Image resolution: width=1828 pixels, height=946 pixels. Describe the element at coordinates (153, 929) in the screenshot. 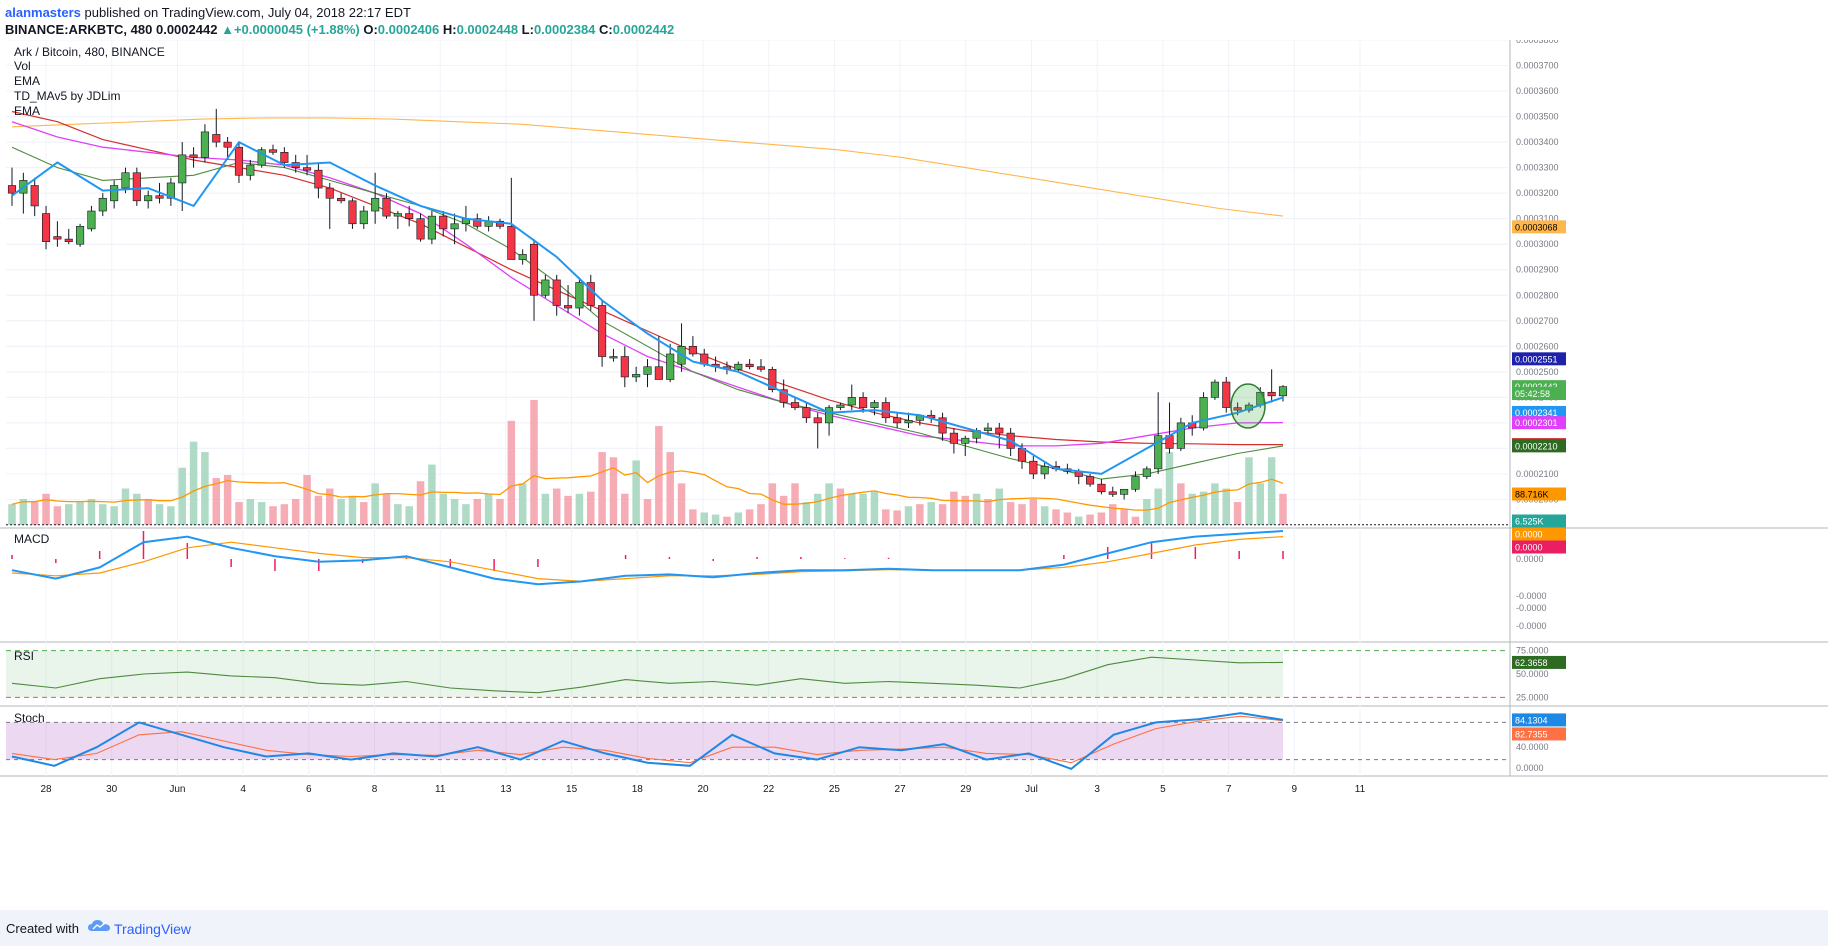

I see `tradingview-link: TradingView` at that location.